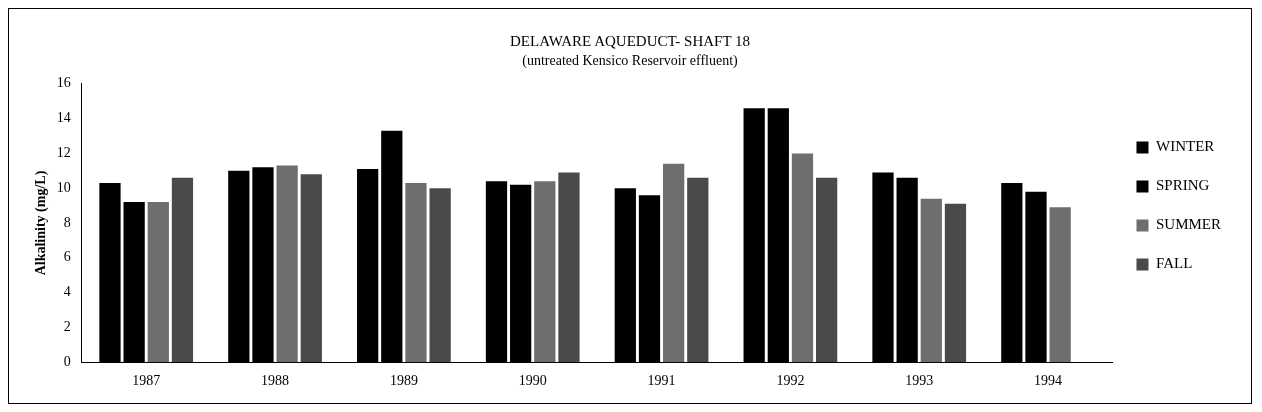 The height and width of the screenshot is (412, 1262). Describe the element at coordinates (63, 118) in the screenshot. I see `y-tick-label: 14` at that location.